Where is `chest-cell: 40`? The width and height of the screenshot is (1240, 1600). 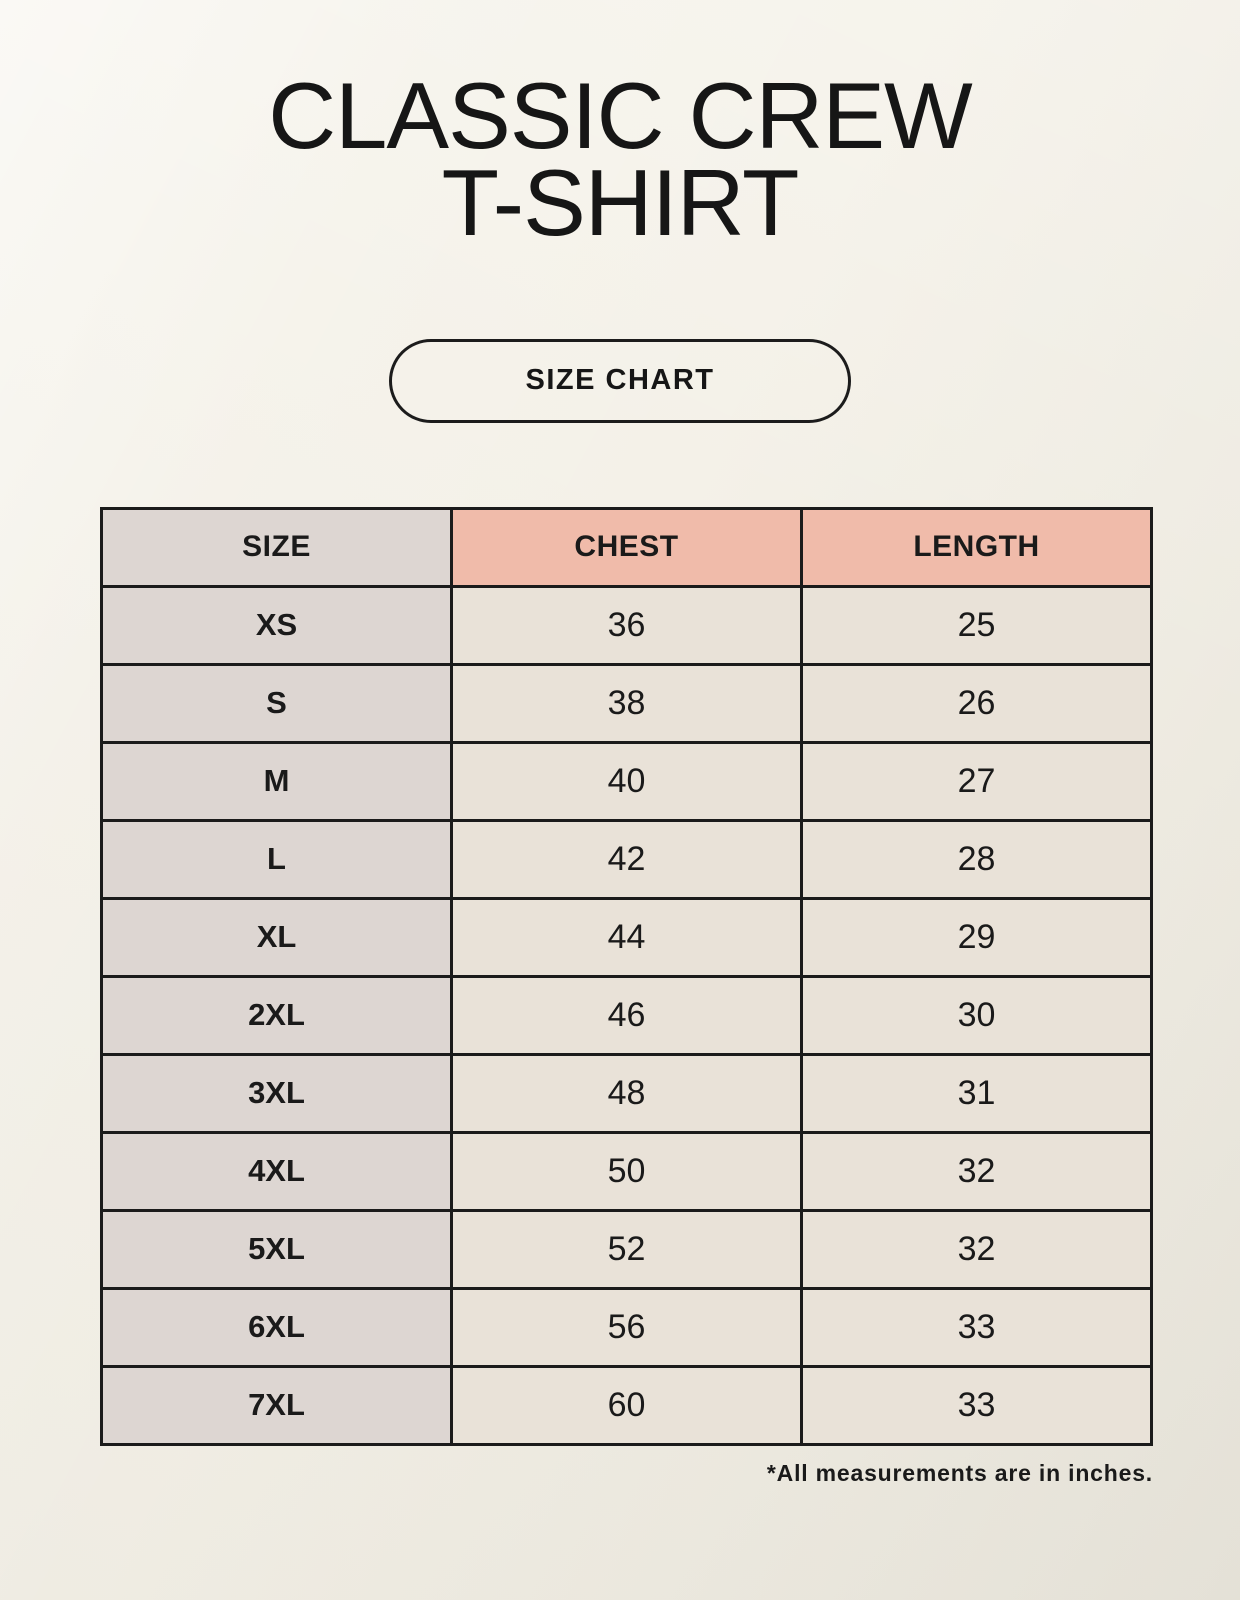 chest-cell: 40 is located at coordinates (626, 781).